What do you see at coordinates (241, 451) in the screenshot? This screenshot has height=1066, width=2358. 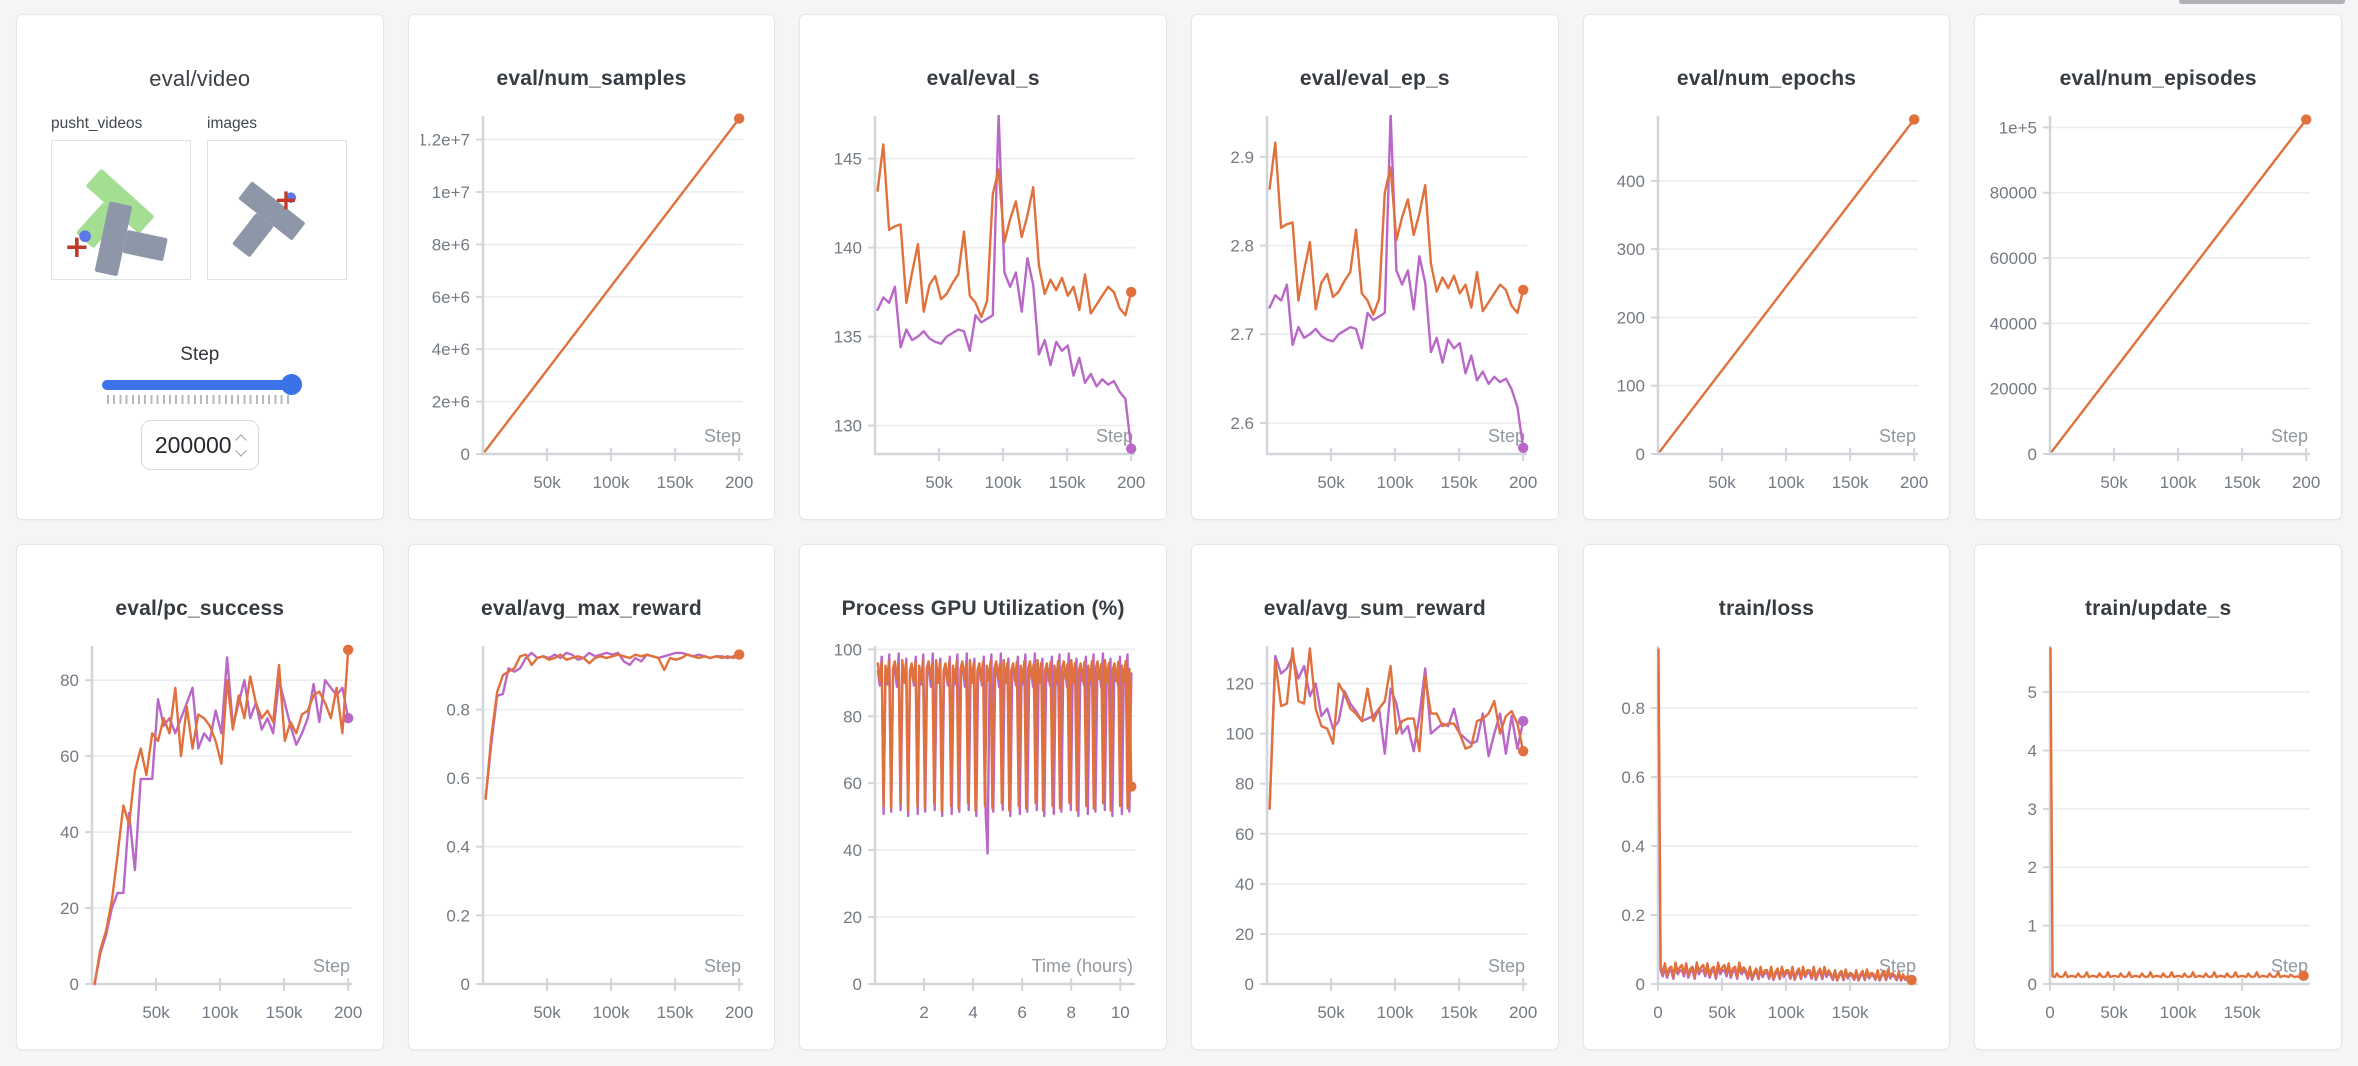 I see `stepper-down-icon` at bounding box center [241, 451].